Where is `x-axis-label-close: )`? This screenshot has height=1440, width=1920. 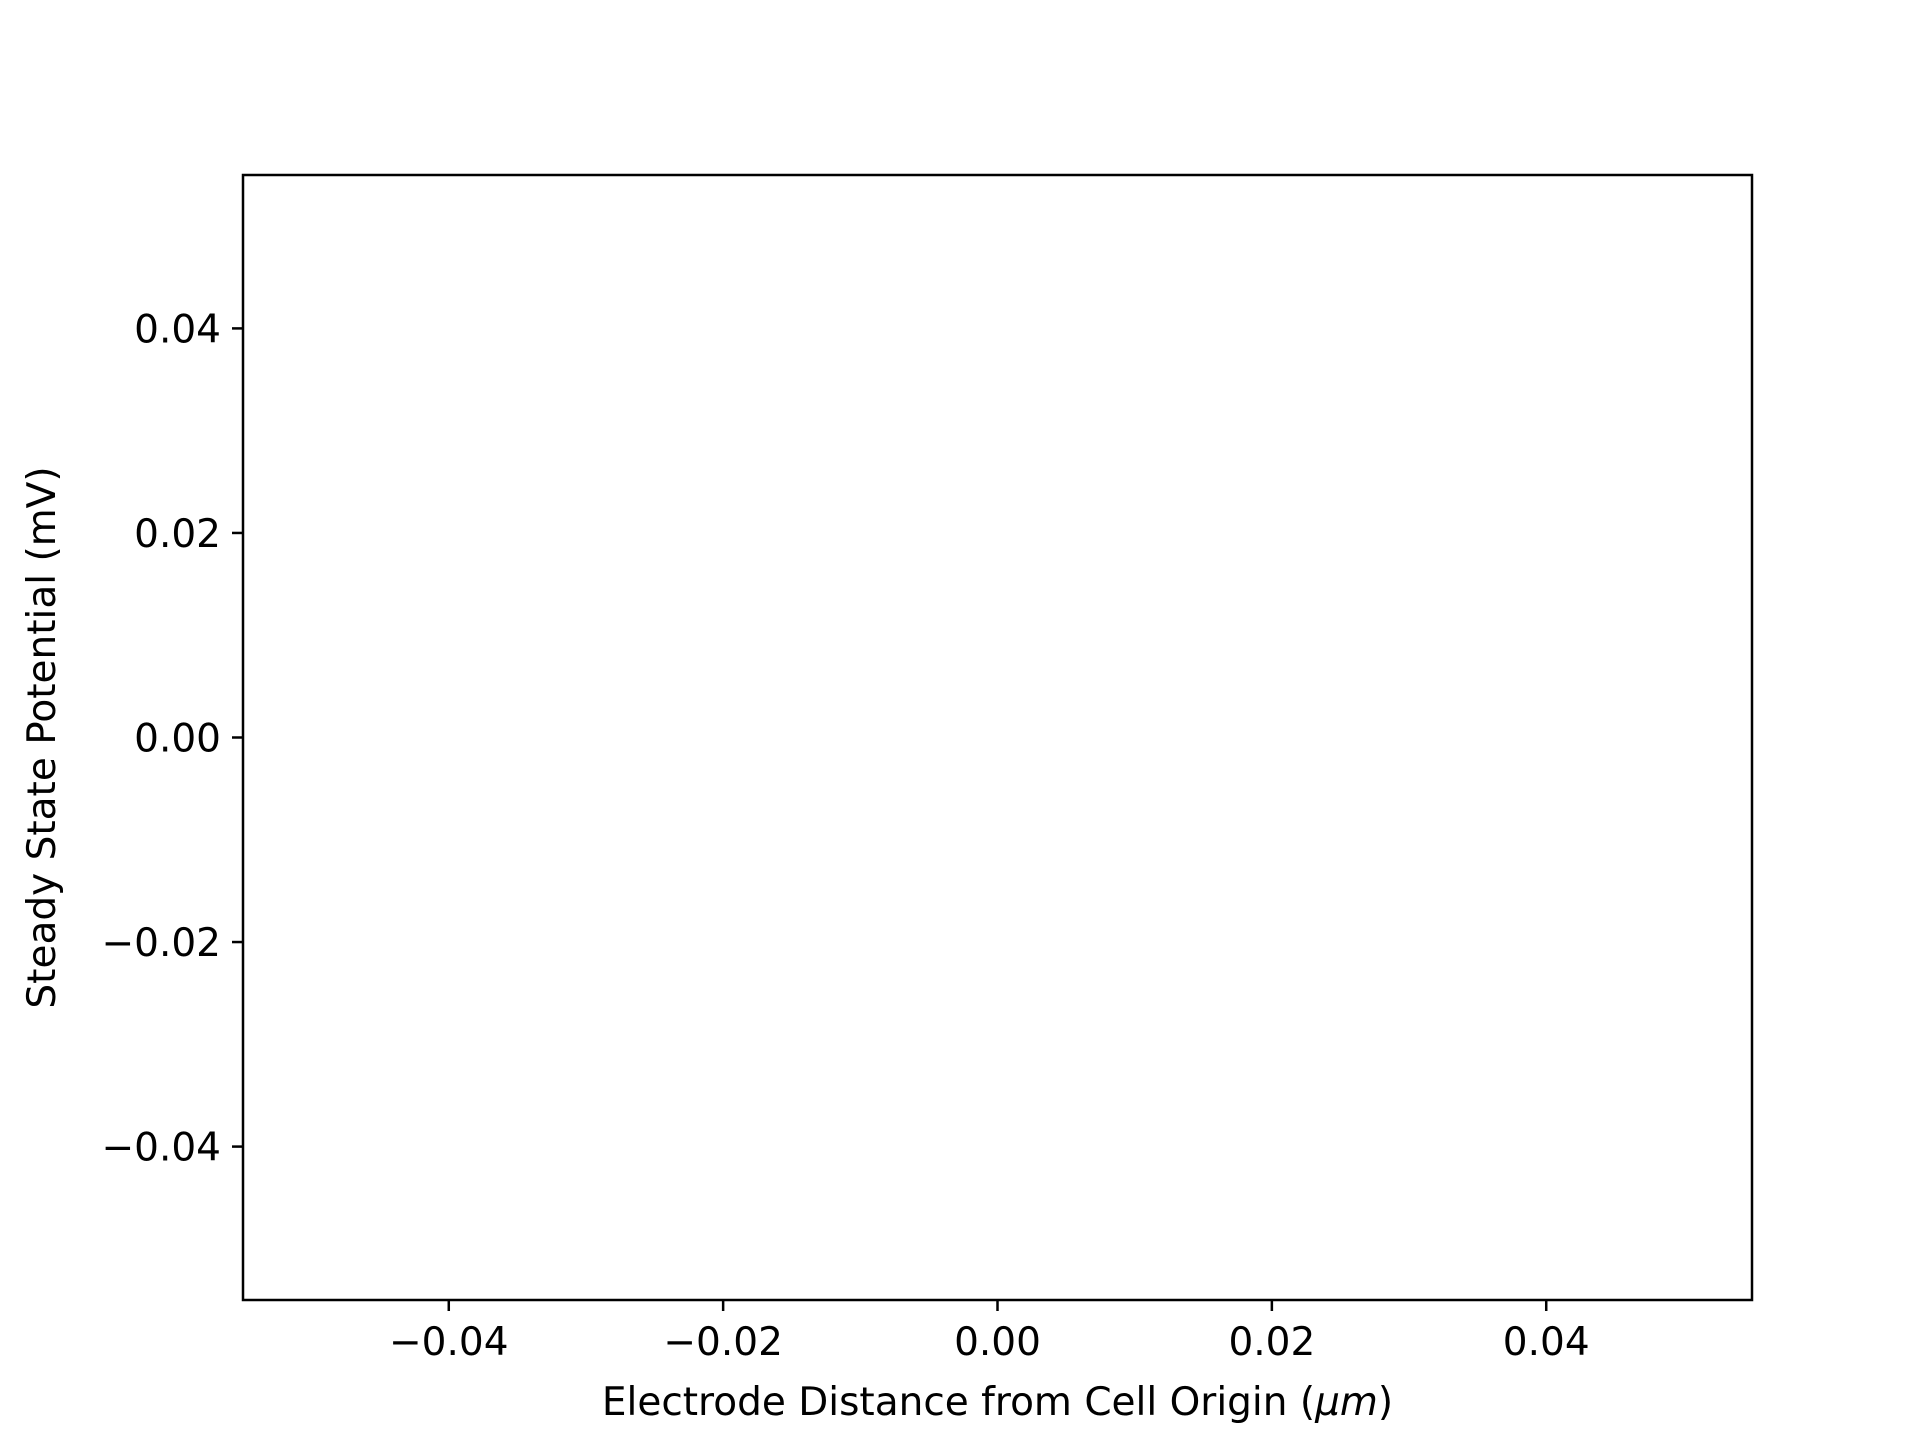 x-axis-label-close: ) is located at coordinates (1385, 1402).